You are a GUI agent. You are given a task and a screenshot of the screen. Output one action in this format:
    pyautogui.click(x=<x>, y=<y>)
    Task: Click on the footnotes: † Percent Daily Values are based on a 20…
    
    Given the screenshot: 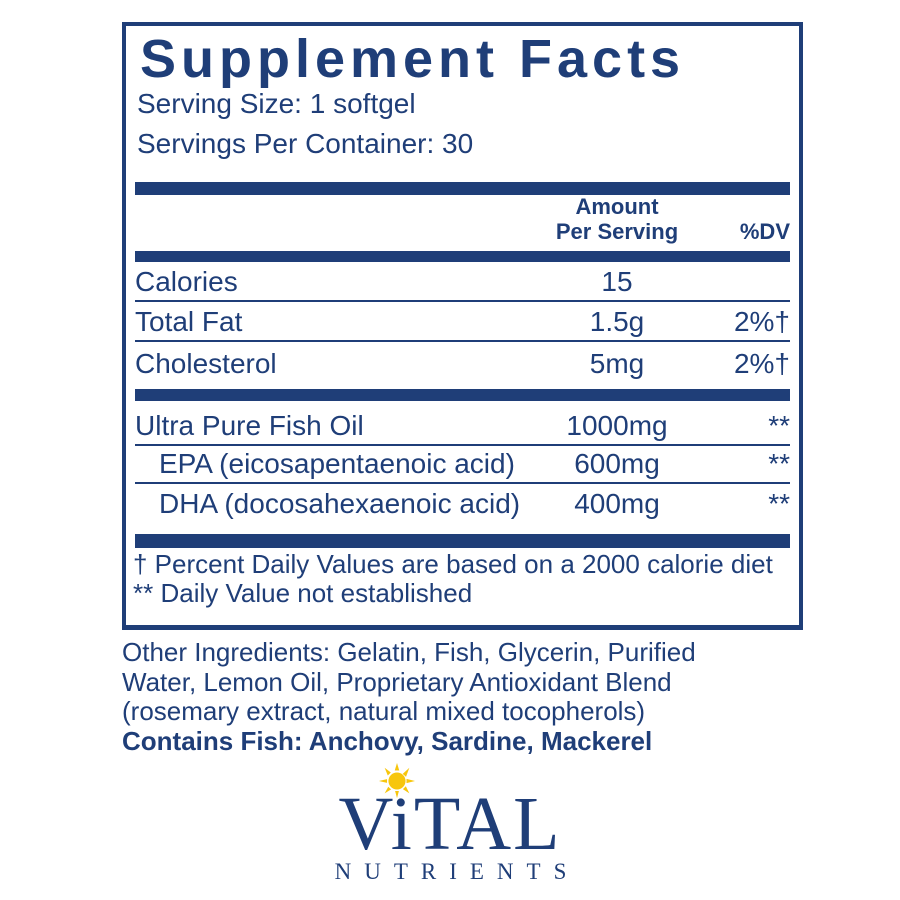 What is the action you would take?
    pyautogui.click(x=453, y=579)
    